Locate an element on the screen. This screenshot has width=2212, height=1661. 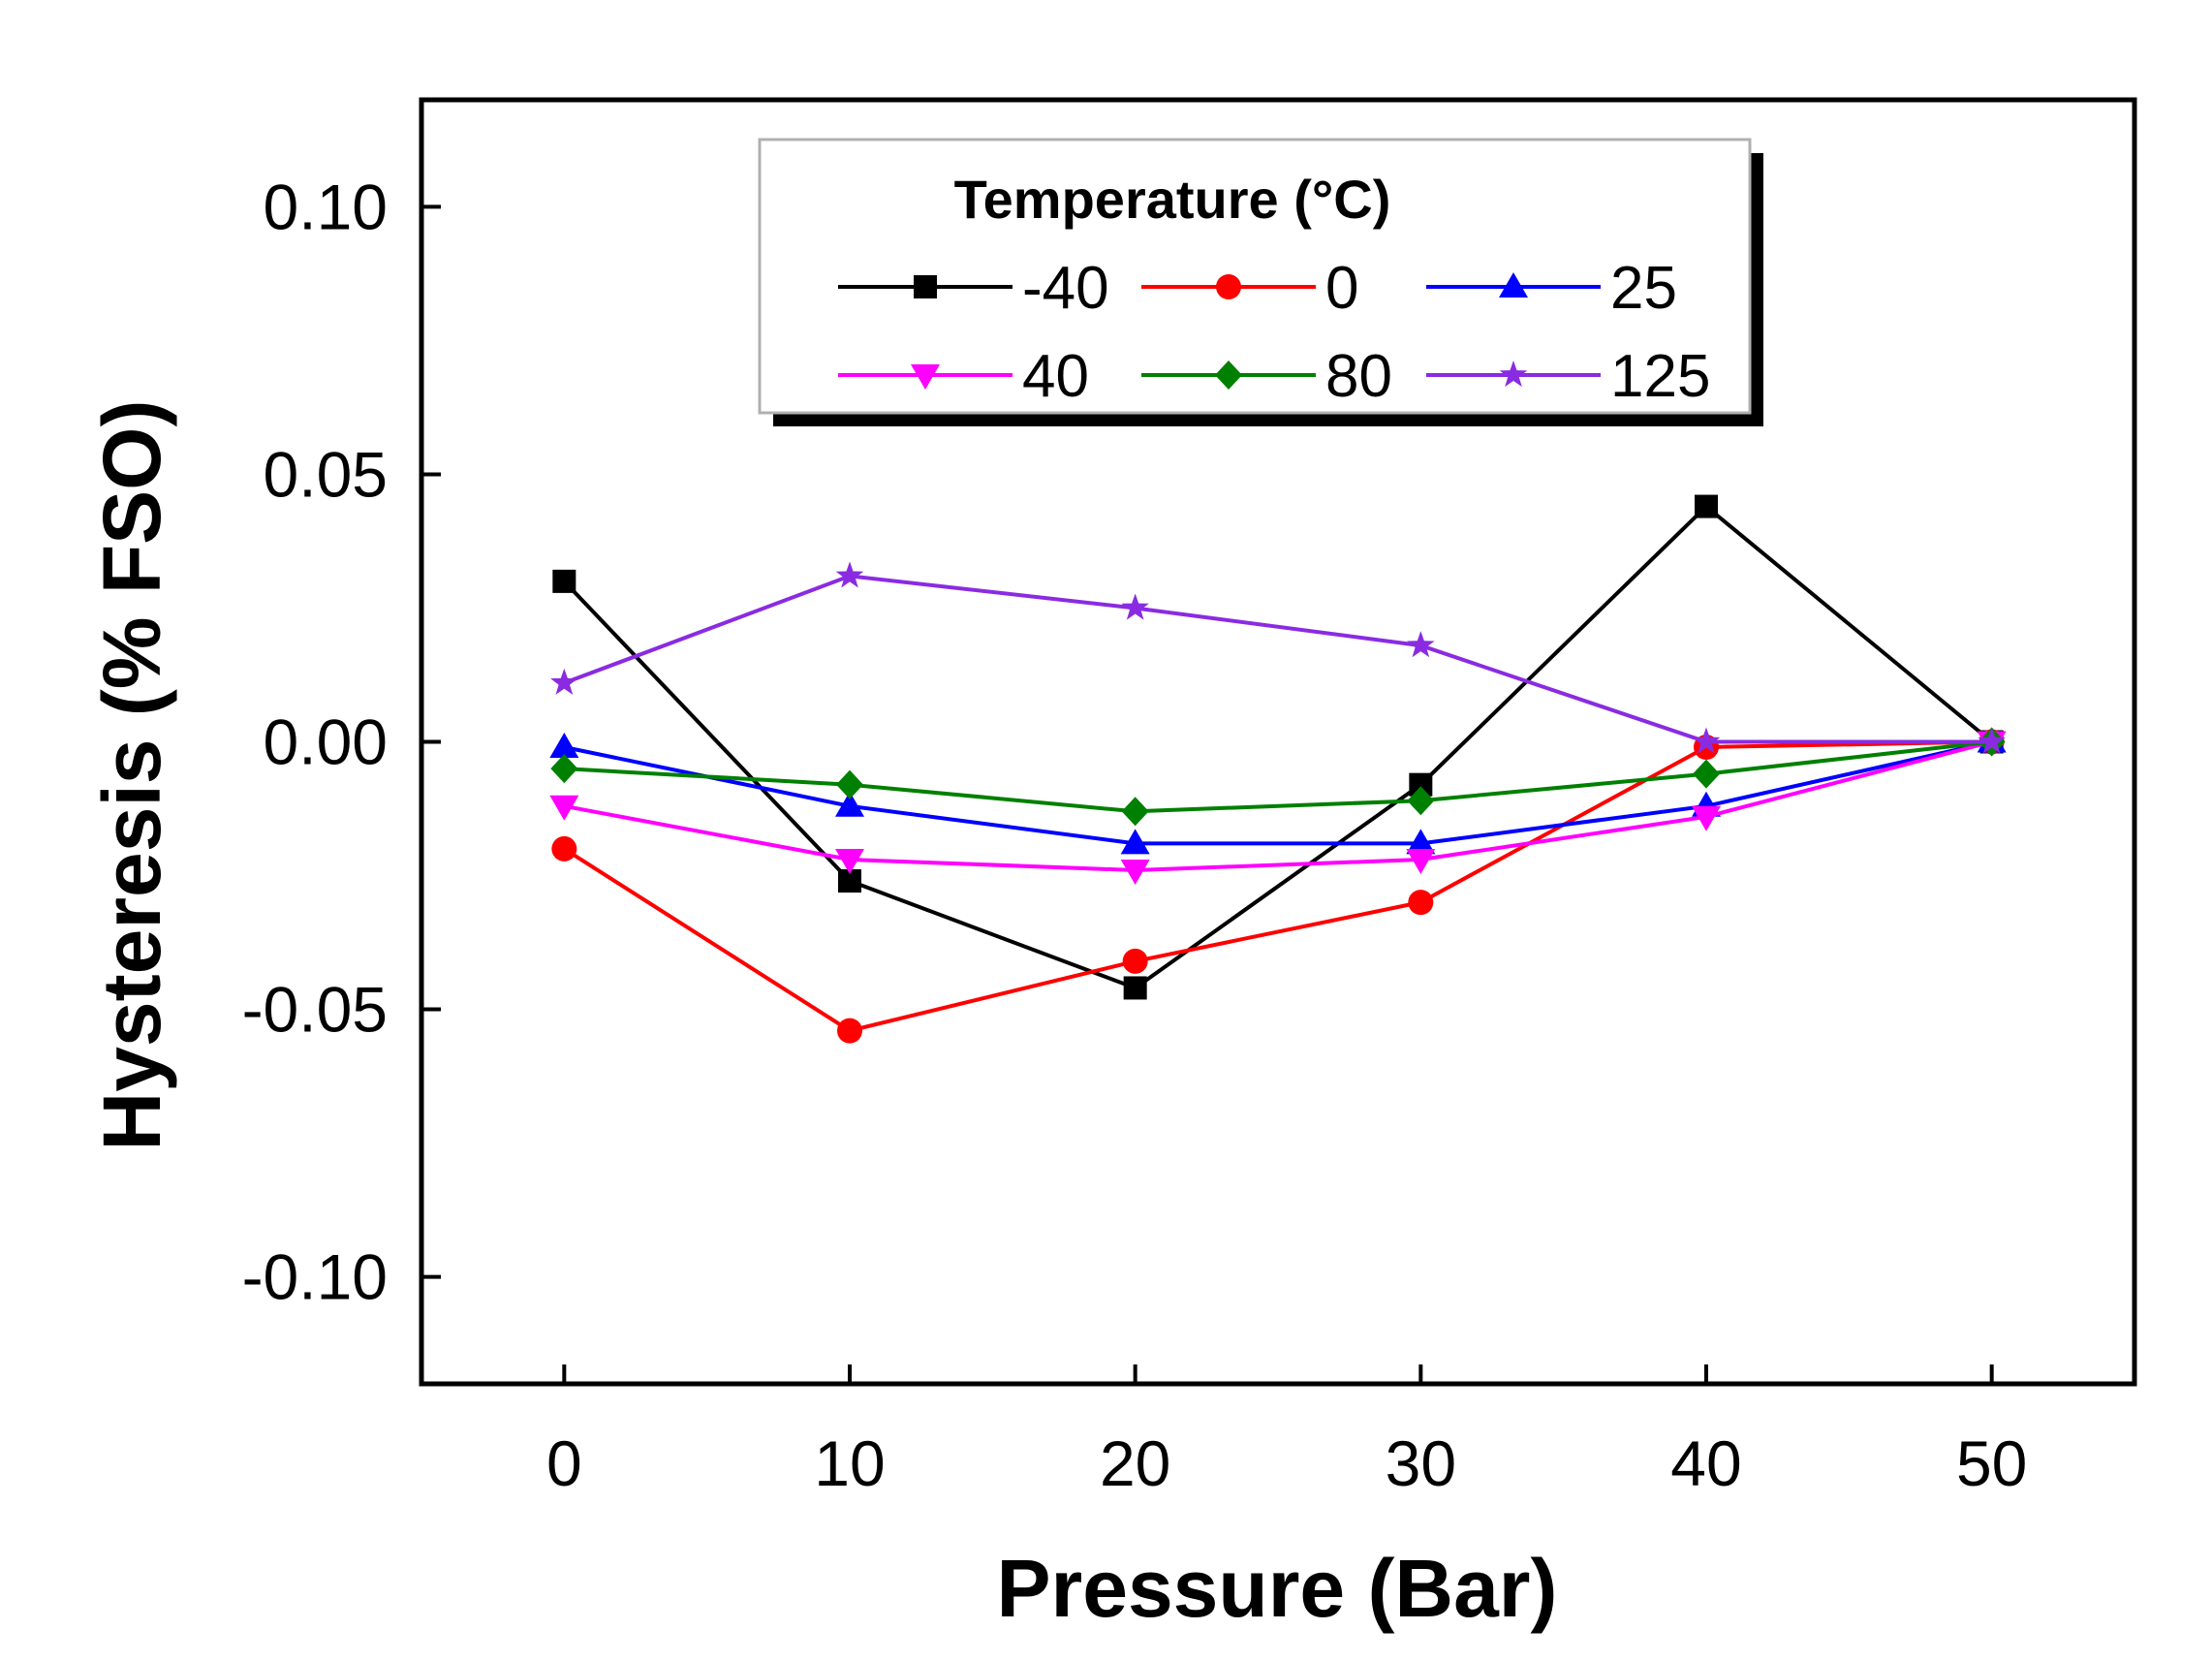
y-tick-label: 0.05 is located at coordinates (326, 474).